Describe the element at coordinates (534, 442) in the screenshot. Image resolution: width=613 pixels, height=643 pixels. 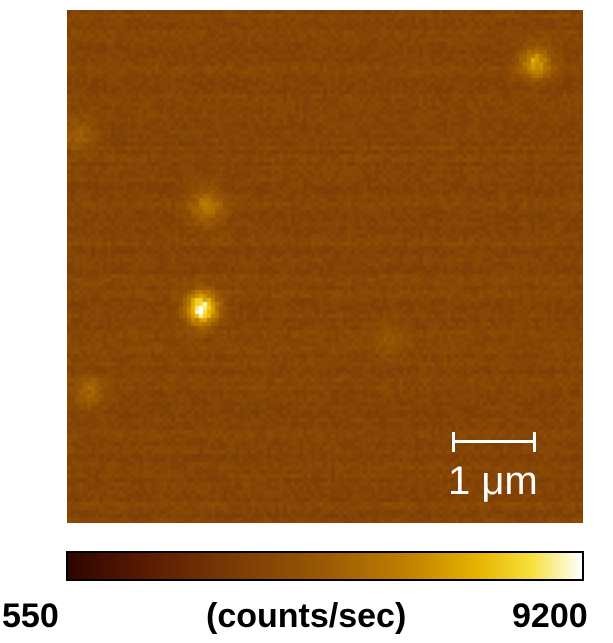
I see `scale-bar-right-tick` at that location.